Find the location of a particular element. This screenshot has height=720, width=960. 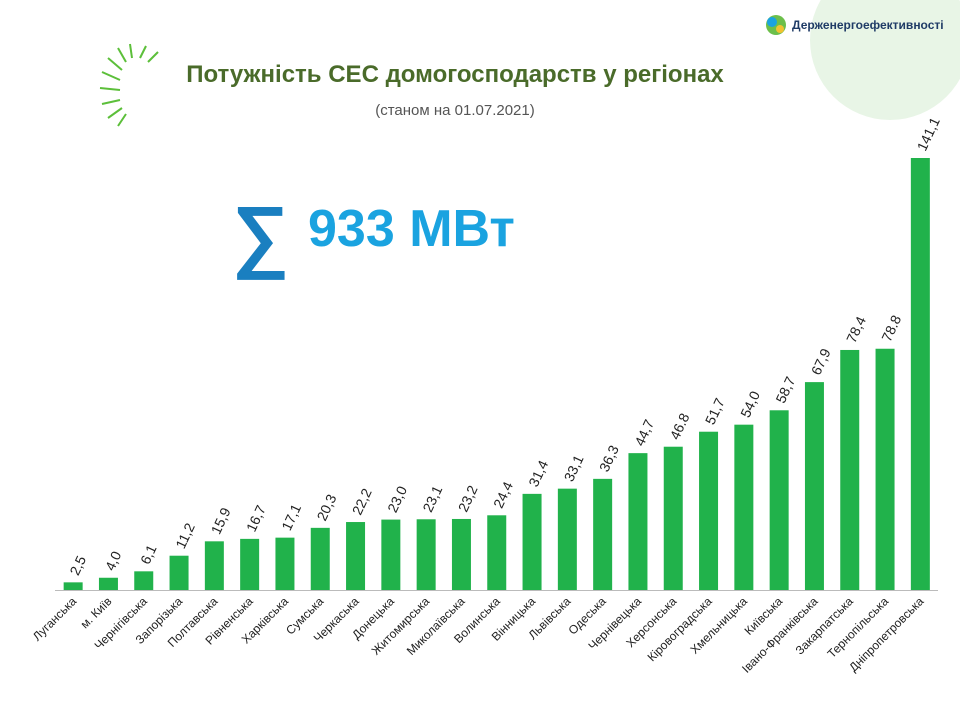

value-label: 15,9 is located at coordinates (221, 521).